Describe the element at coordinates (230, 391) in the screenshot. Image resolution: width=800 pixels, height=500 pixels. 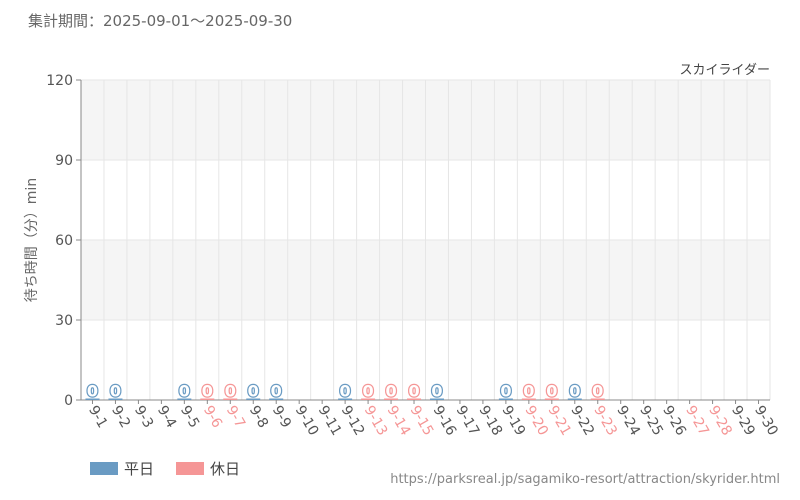
I see `data-label-9-7: 0` at that location.